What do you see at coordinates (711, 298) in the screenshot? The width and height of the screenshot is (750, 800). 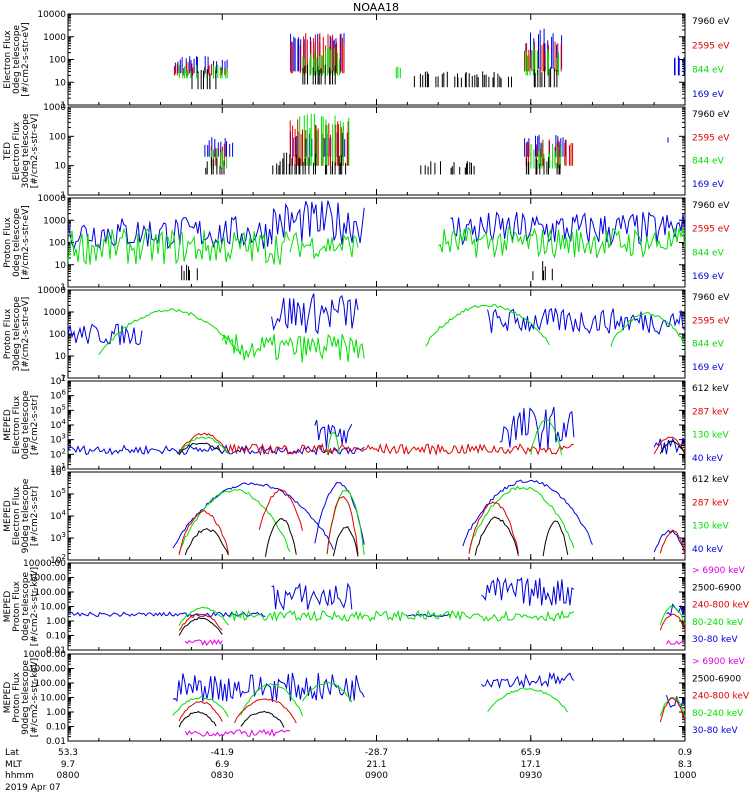 I see `legend-label: 7960 eV` at bounding box center [711, 298].